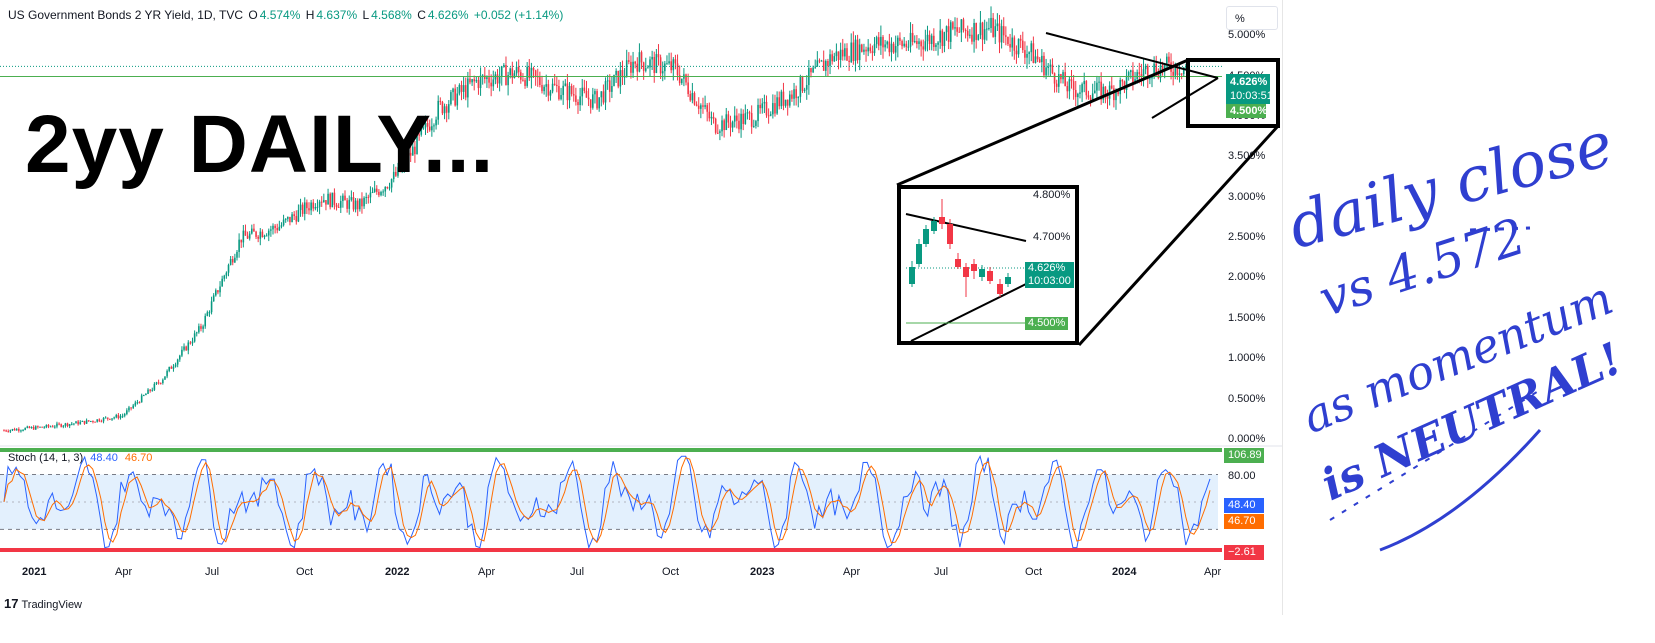 This screenshot has width=1655, height=643. Describe the element at coordinates (43, 603) in the screenshot. I see `tradingview-logo: 17 TradingView` at that location.